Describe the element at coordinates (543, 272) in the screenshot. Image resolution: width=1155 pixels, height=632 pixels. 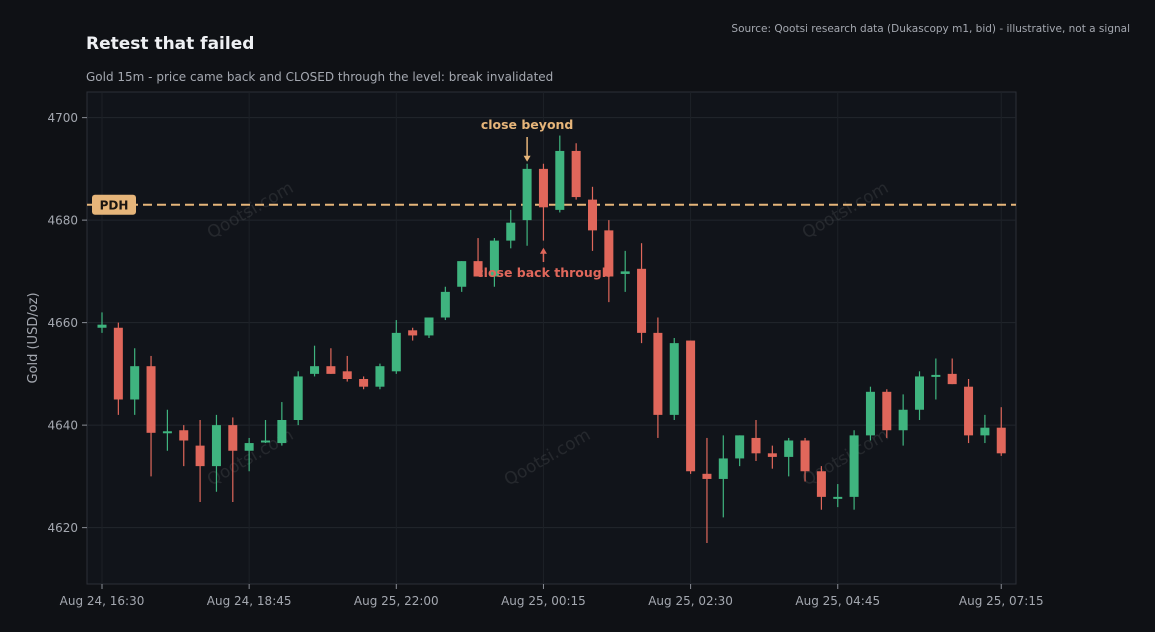
I see `annotation-label: close back through` at that location.